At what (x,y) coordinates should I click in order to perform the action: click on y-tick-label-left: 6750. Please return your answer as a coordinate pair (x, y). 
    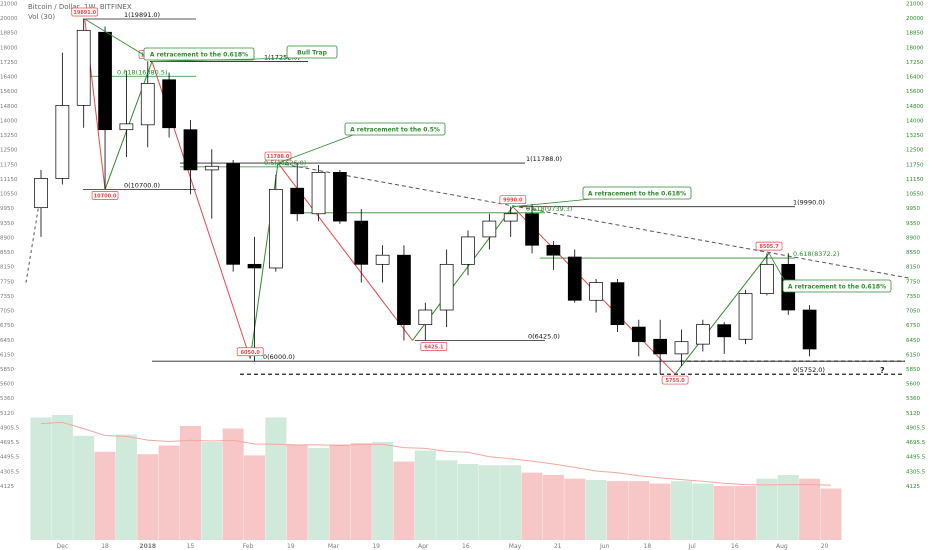
    Looking at the image, I should click on (7, 326).